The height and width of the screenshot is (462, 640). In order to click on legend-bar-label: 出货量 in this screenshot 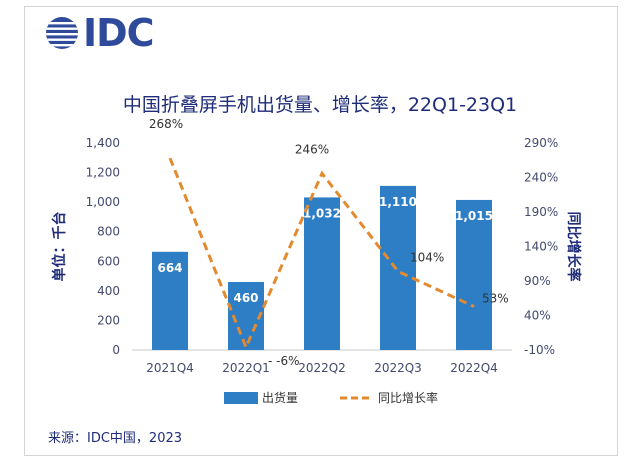, I will do `click(280, 397)`.